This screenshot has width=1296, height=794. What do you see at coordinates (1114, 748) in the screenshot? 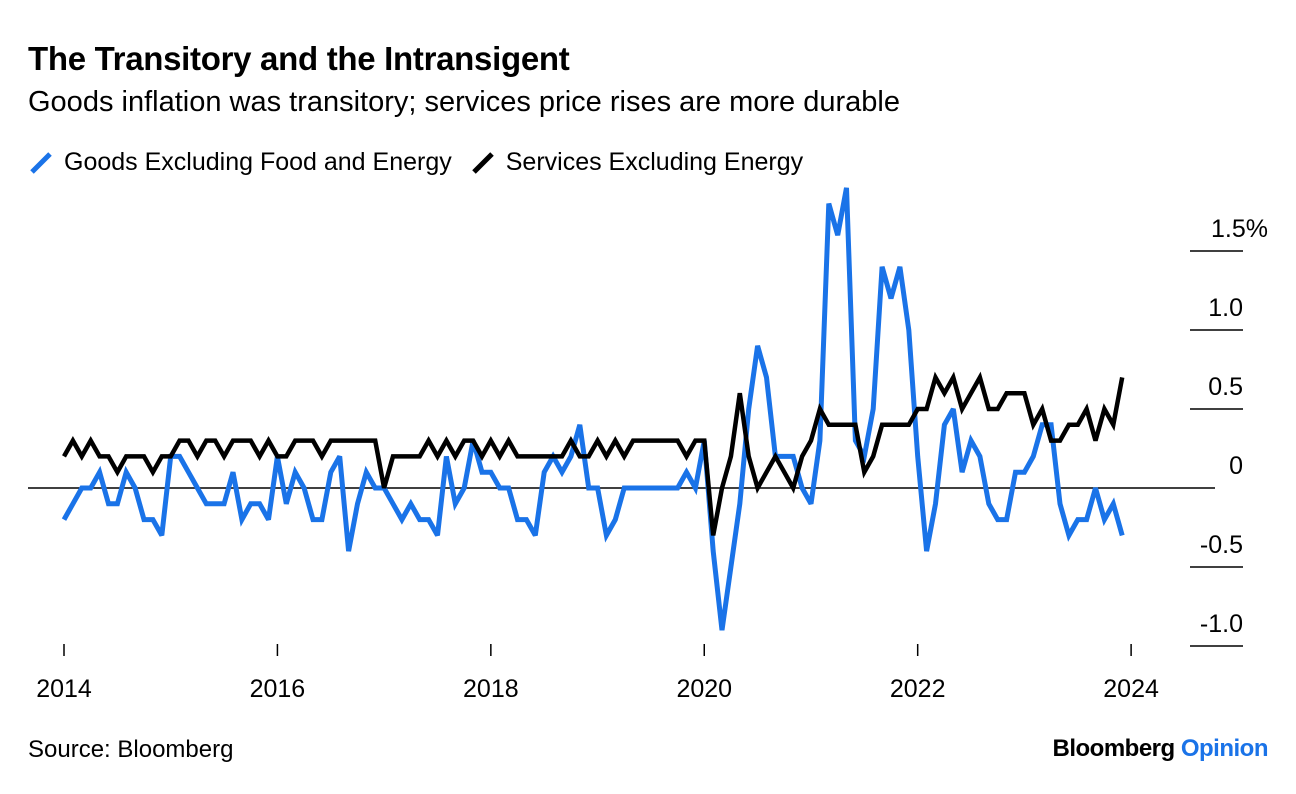
I see `brand-main: Bloomberg` at bounding box center [1114, 748].